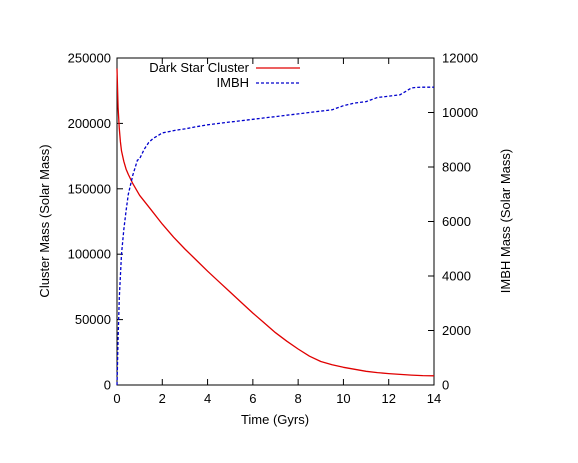  I want to click on y2-tick-label: 0, so click(445, 385).